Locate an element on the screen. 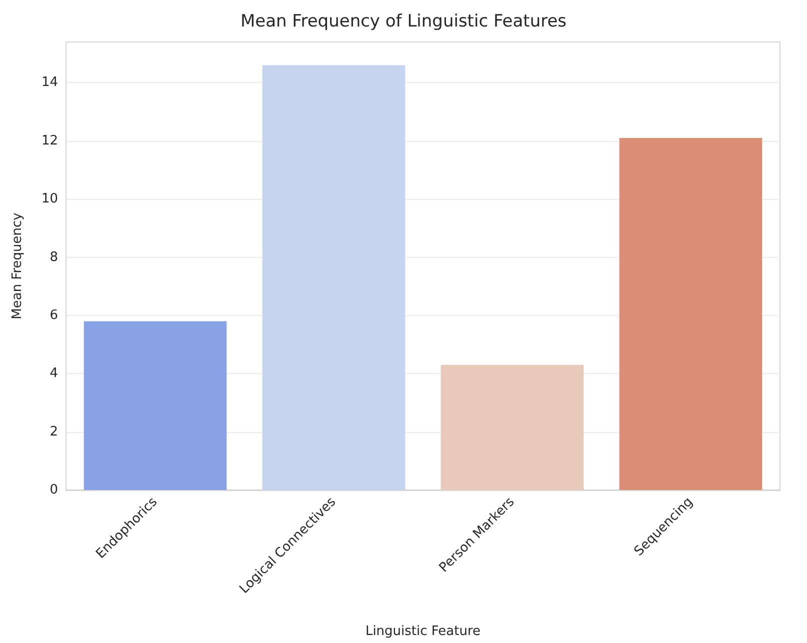 This screenshot has height=643, width=807. y-tick-label: 14 is located at coordinates (49, 82).